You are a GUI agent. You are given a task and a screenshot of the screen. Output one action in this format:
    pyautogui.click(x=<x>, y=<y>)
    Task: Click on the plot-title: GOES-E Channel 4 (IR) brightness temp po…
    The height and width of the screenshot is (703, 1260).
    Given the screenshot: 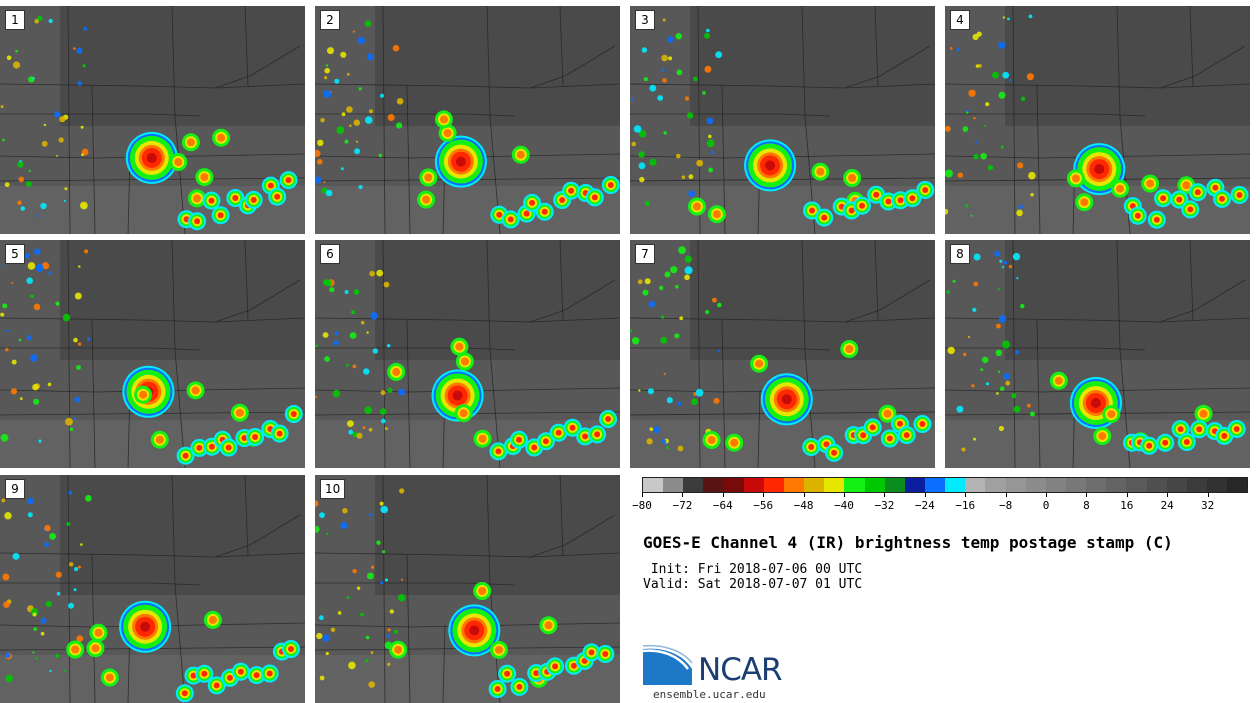 What is the action you would take?
    pyautogui.click(x=908, y=542)
    